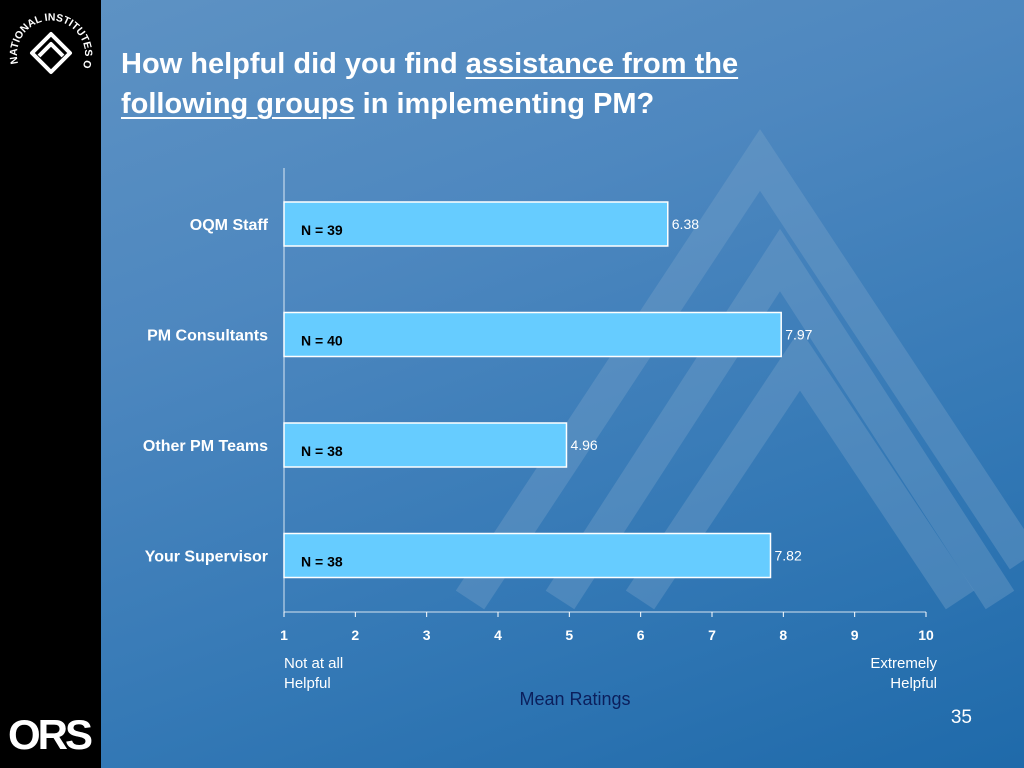 This screenshot has height=768, width=1024. What do you see at coordinates (293, 64) in the screenshot?
I see `title-text-part1: How helpful did you find` at bounding box center [293, 64].